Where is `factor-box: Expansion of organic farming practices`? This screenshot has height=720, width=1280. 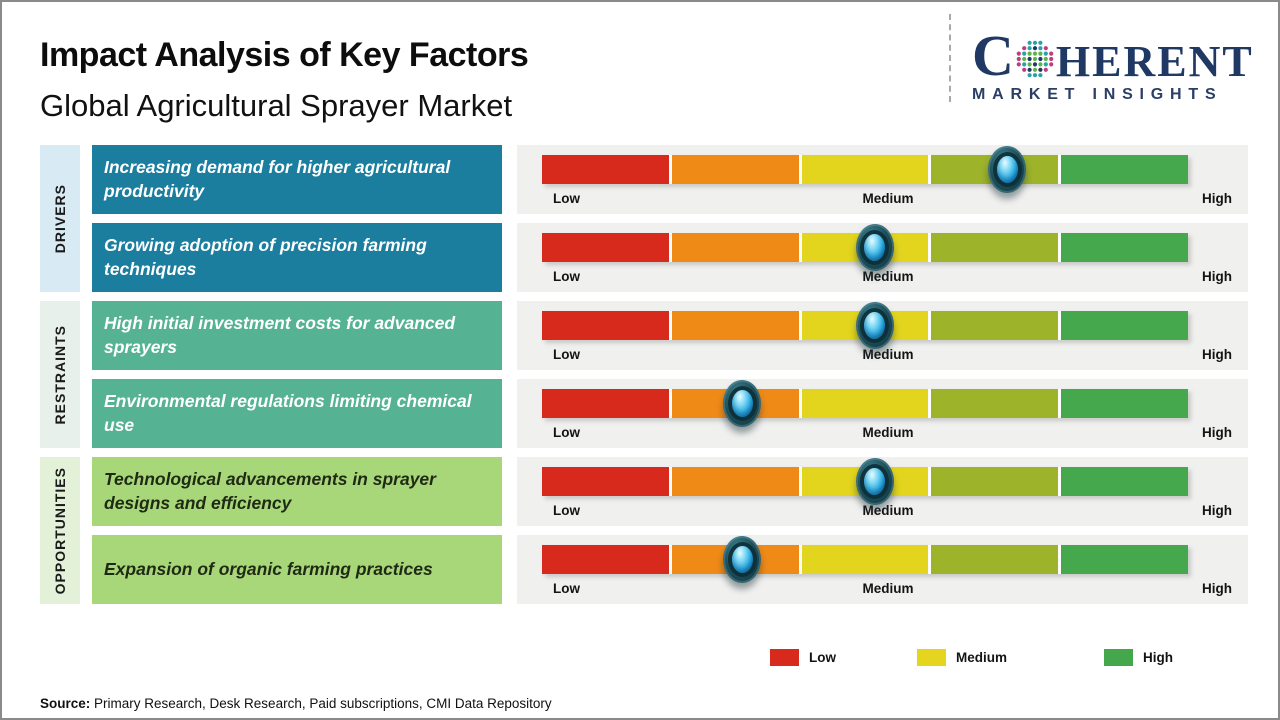 factor-box: Expansion of organic farming practices is located at coordinates (297, 569).